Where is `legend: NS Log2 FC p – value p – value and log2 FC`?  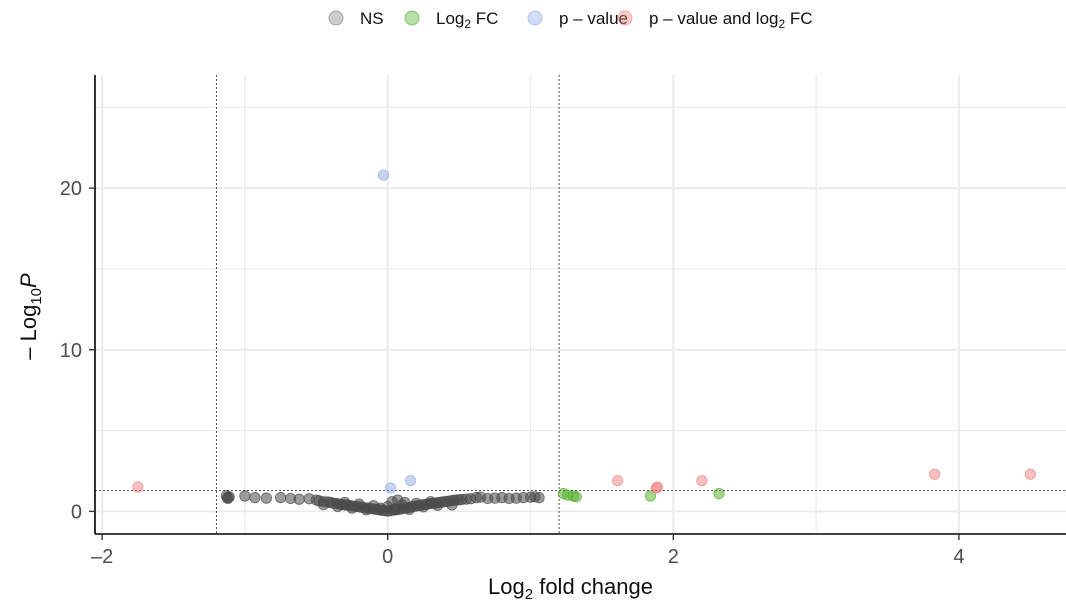
legend: NS Log2 FC p – value p – value and log2 FC is located at coordinates (570, 20).